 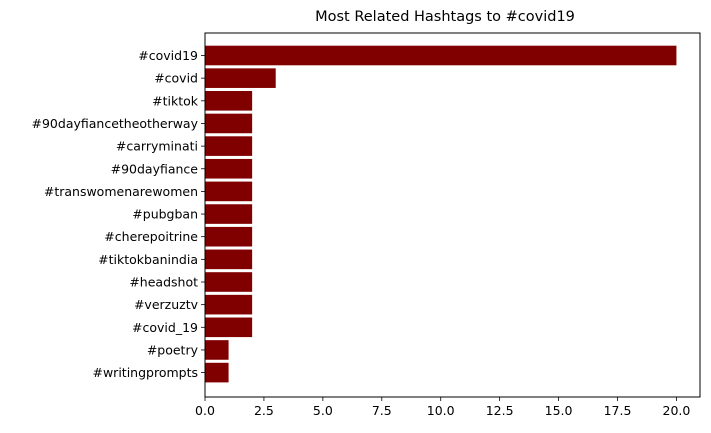 I want to click on x-tick-label: 7.5, so click(x=382, y=410).